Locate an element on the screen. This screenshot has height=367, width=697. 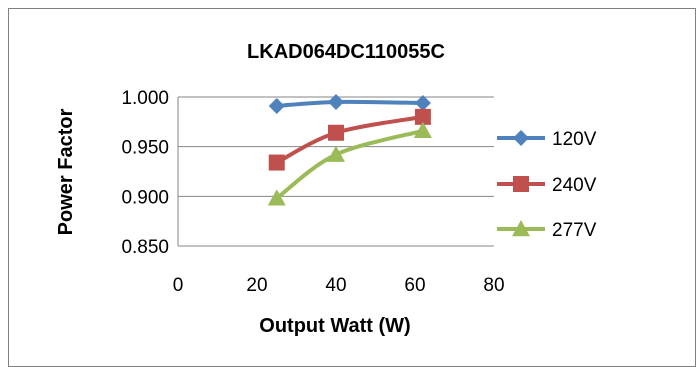
y-tick-label-3: 1.000 is located at coordinates (145, 98).